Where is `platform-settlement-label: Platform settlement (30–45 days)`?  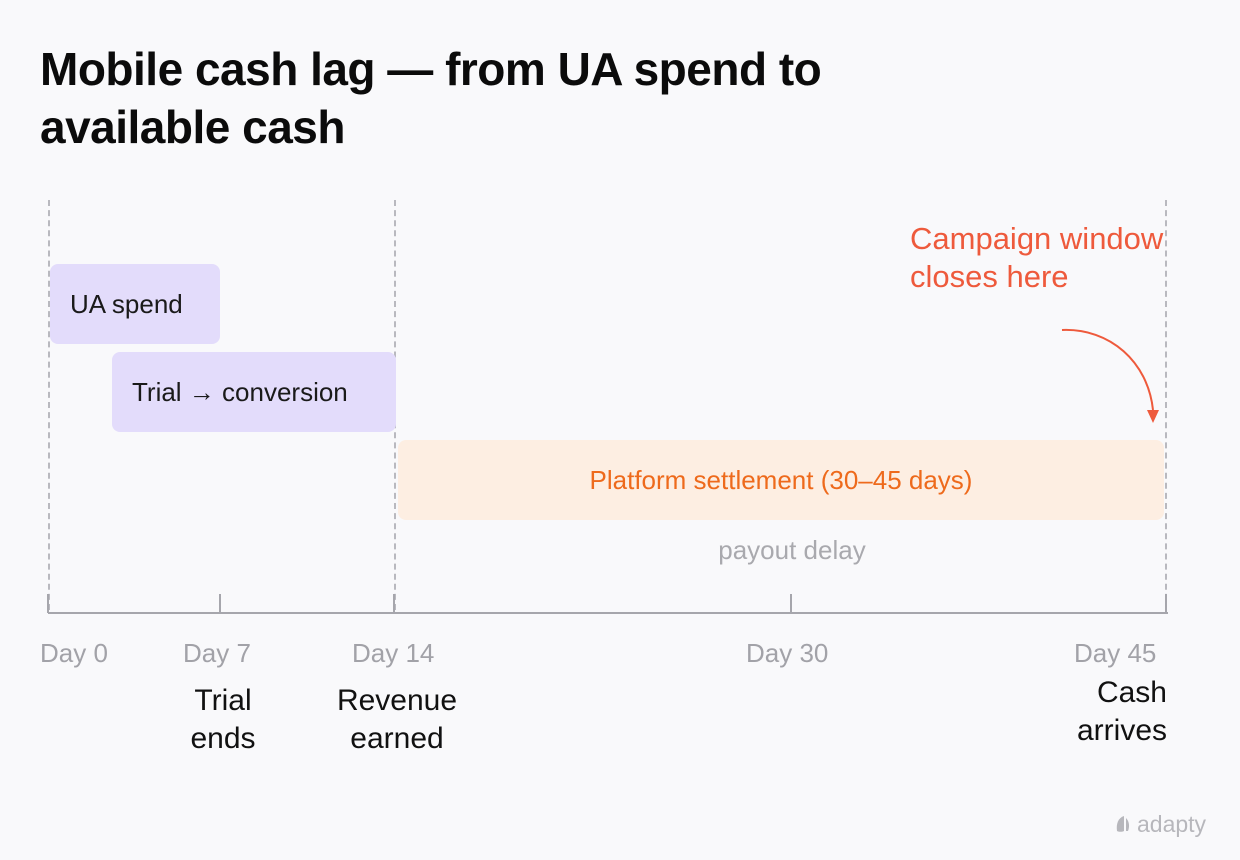
platform-settlement-label: Platform settlement (30–45 days) is located at coordinates (781, 479).